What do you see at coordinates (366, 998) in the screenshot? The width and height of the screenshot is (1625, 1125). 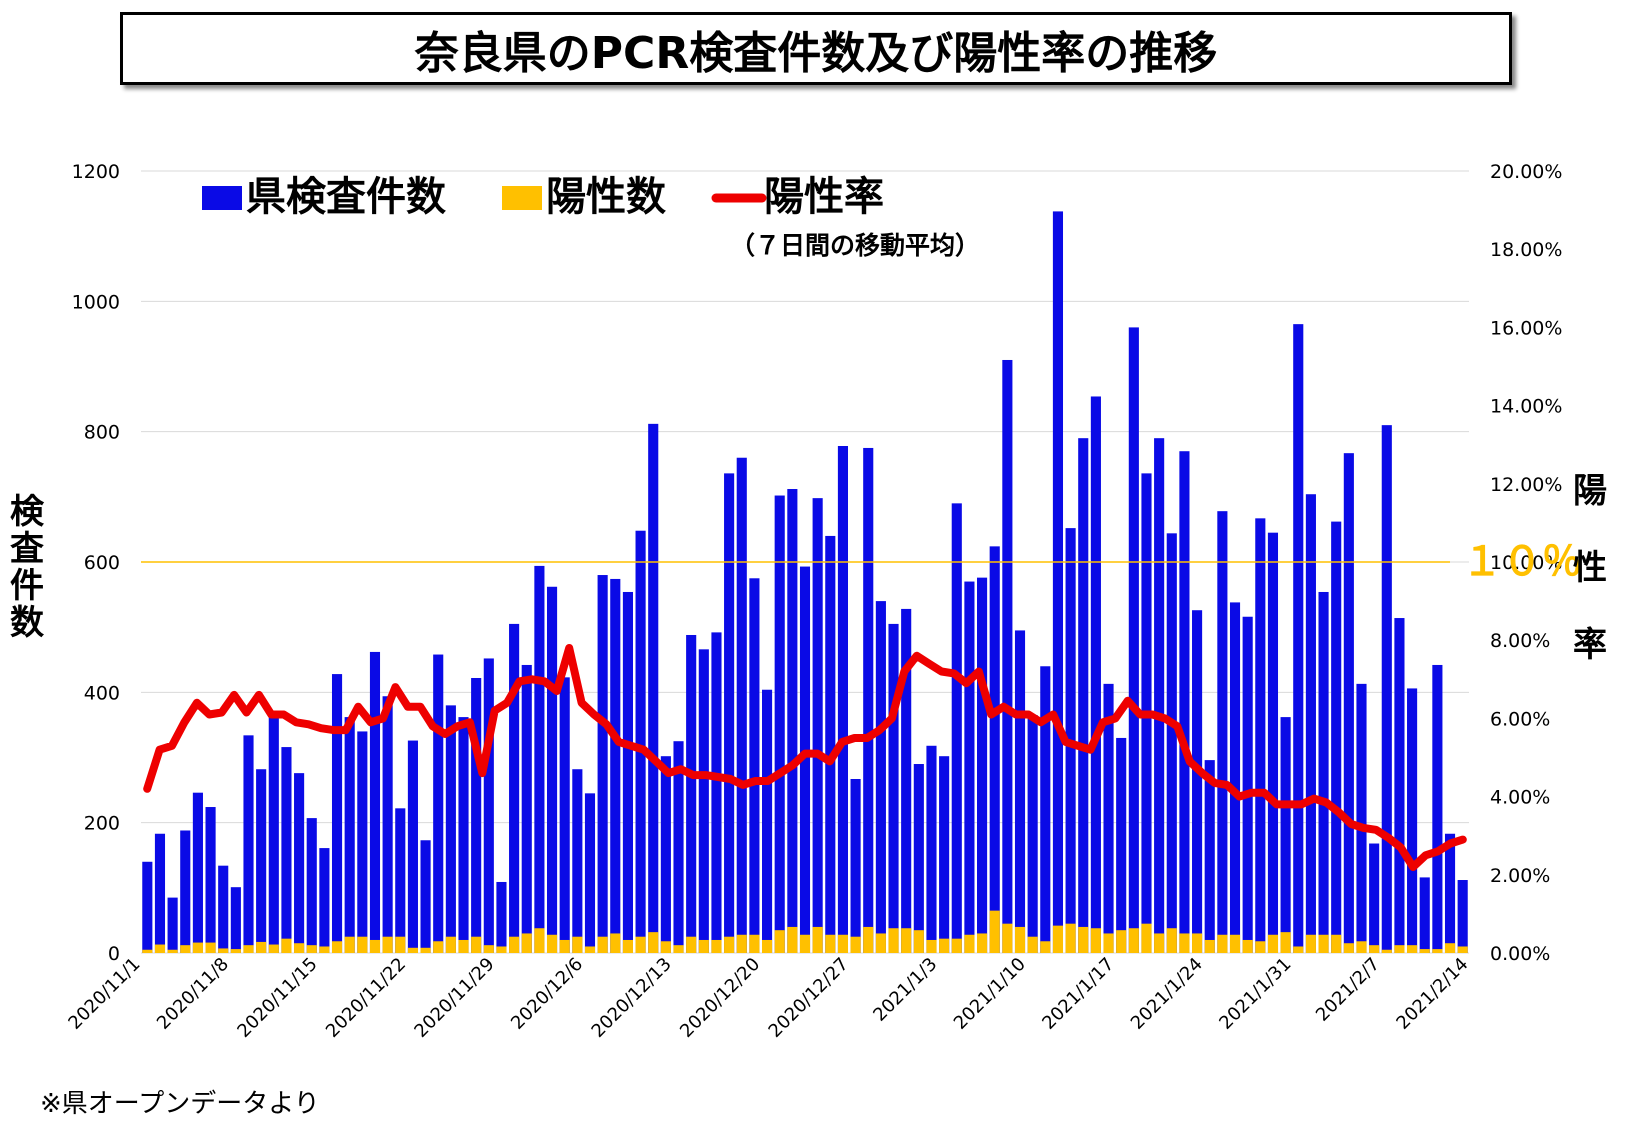 I see `x-tick-label: 2020/11/22` at bounding box center [366, 998].